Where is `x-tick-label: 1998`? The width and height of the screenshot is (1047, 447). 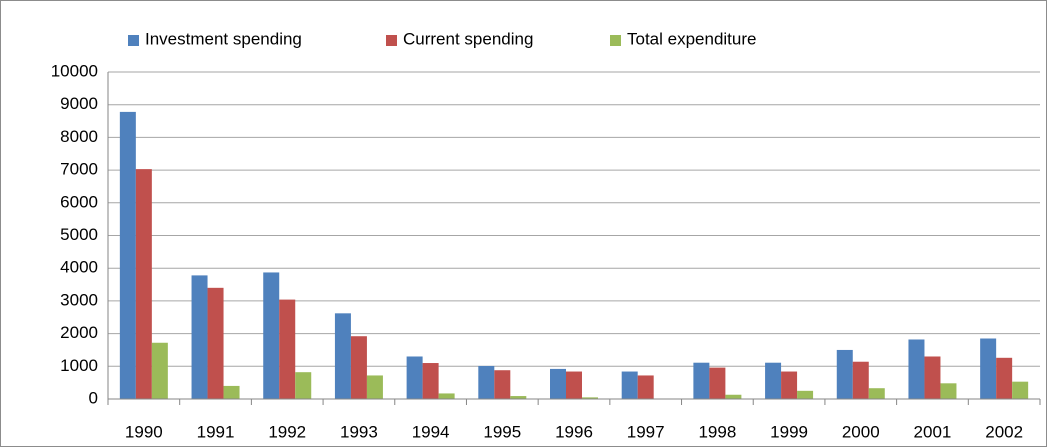
x-tick-label: 1998 is located at coordinates (717, 431).